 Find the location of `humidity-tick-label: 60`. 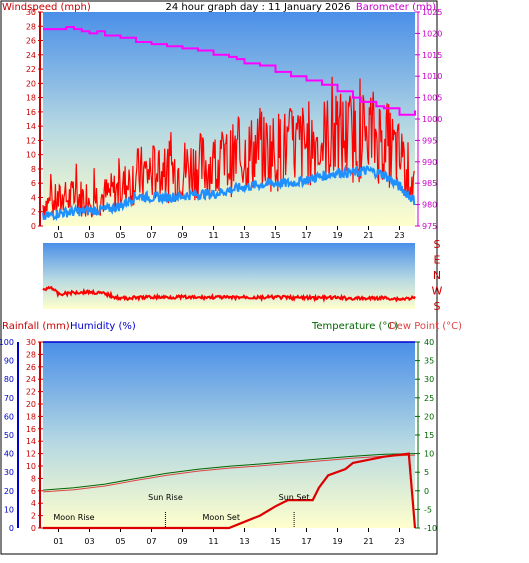

humidity-tick-label: 60 is located at coordinates (9, 416).